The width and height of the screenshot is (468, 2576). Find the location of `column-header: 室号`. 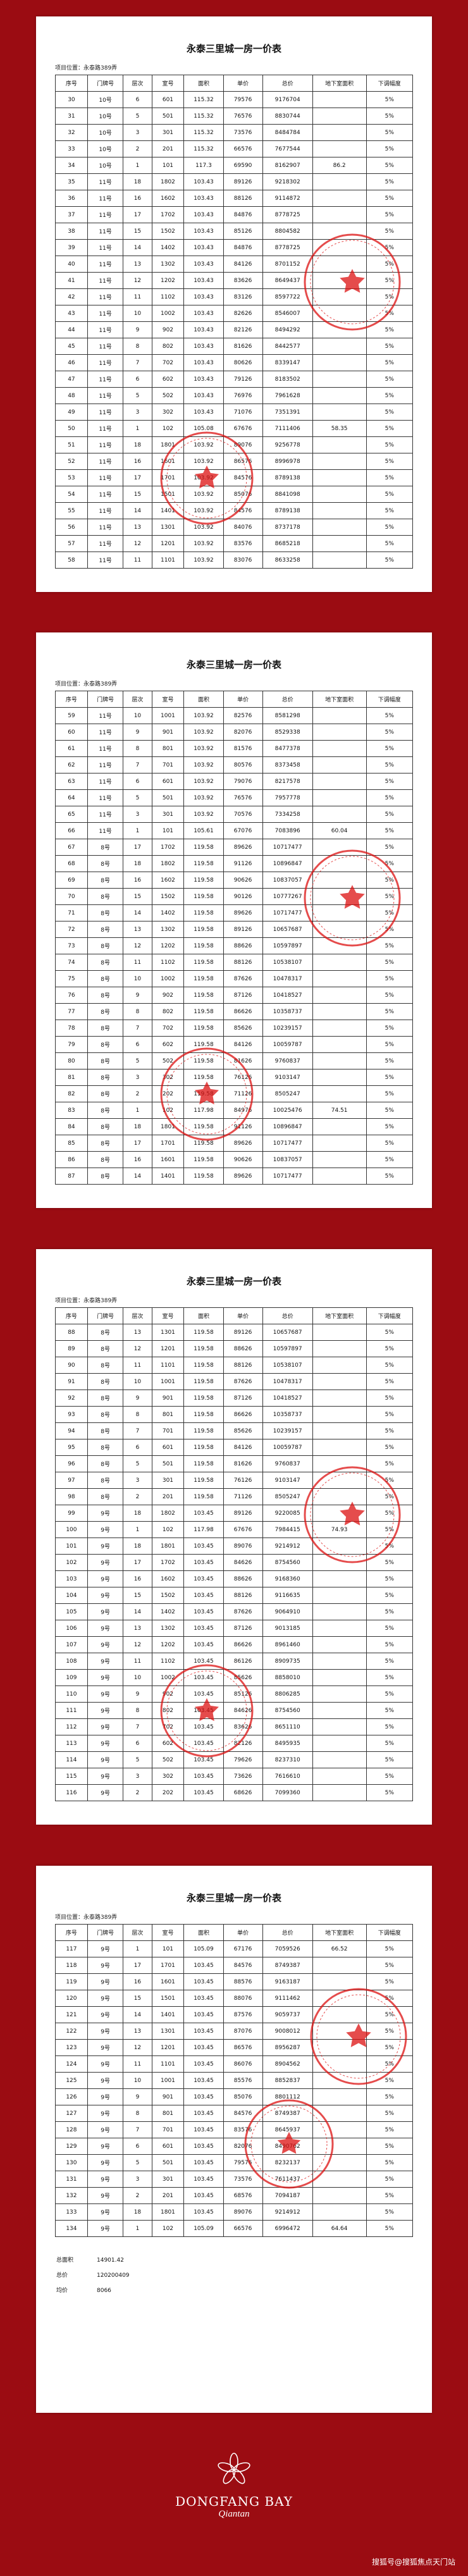

column-header: 室号 is located at coordinates (168, 83).